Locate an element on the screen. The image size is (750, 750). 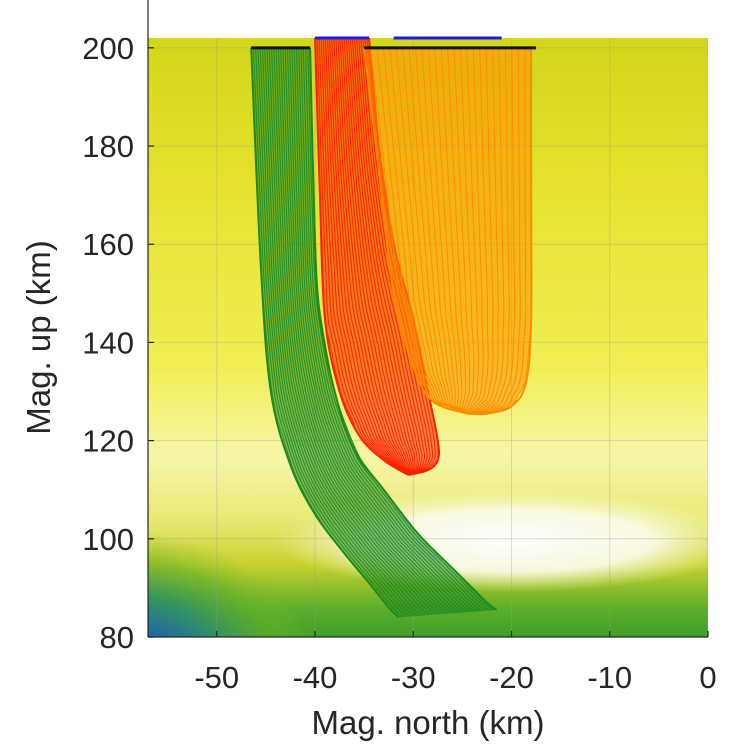
x-tick-label: -10 is located at coordinates (609, 677).